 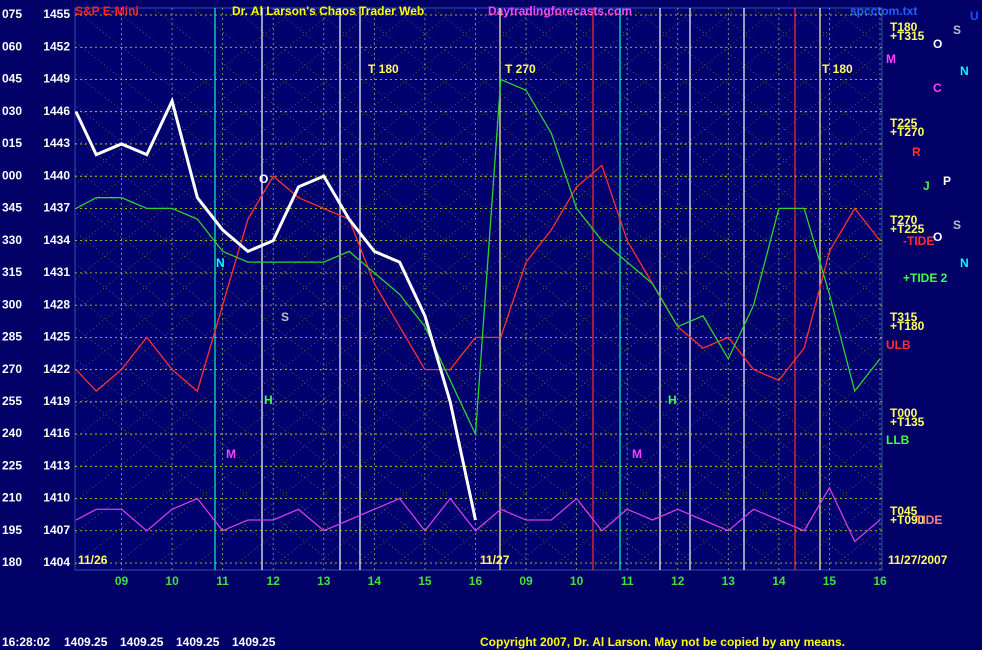 What do you see at coordinates (12, 465) in the screenshot?
I see `angle-label: 225` at bounding box center [12, 465].